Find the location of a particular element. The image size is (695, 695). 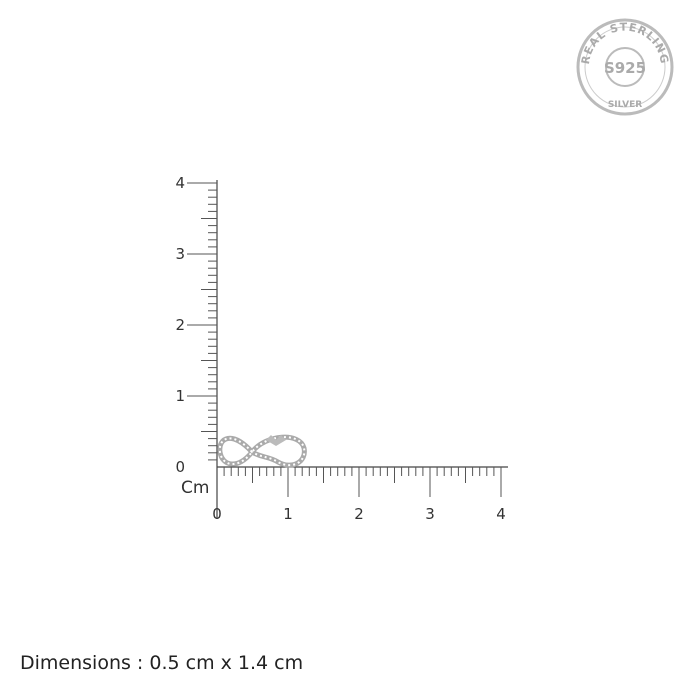

y-tick-label: 2 is located at coordinates (180, 325).